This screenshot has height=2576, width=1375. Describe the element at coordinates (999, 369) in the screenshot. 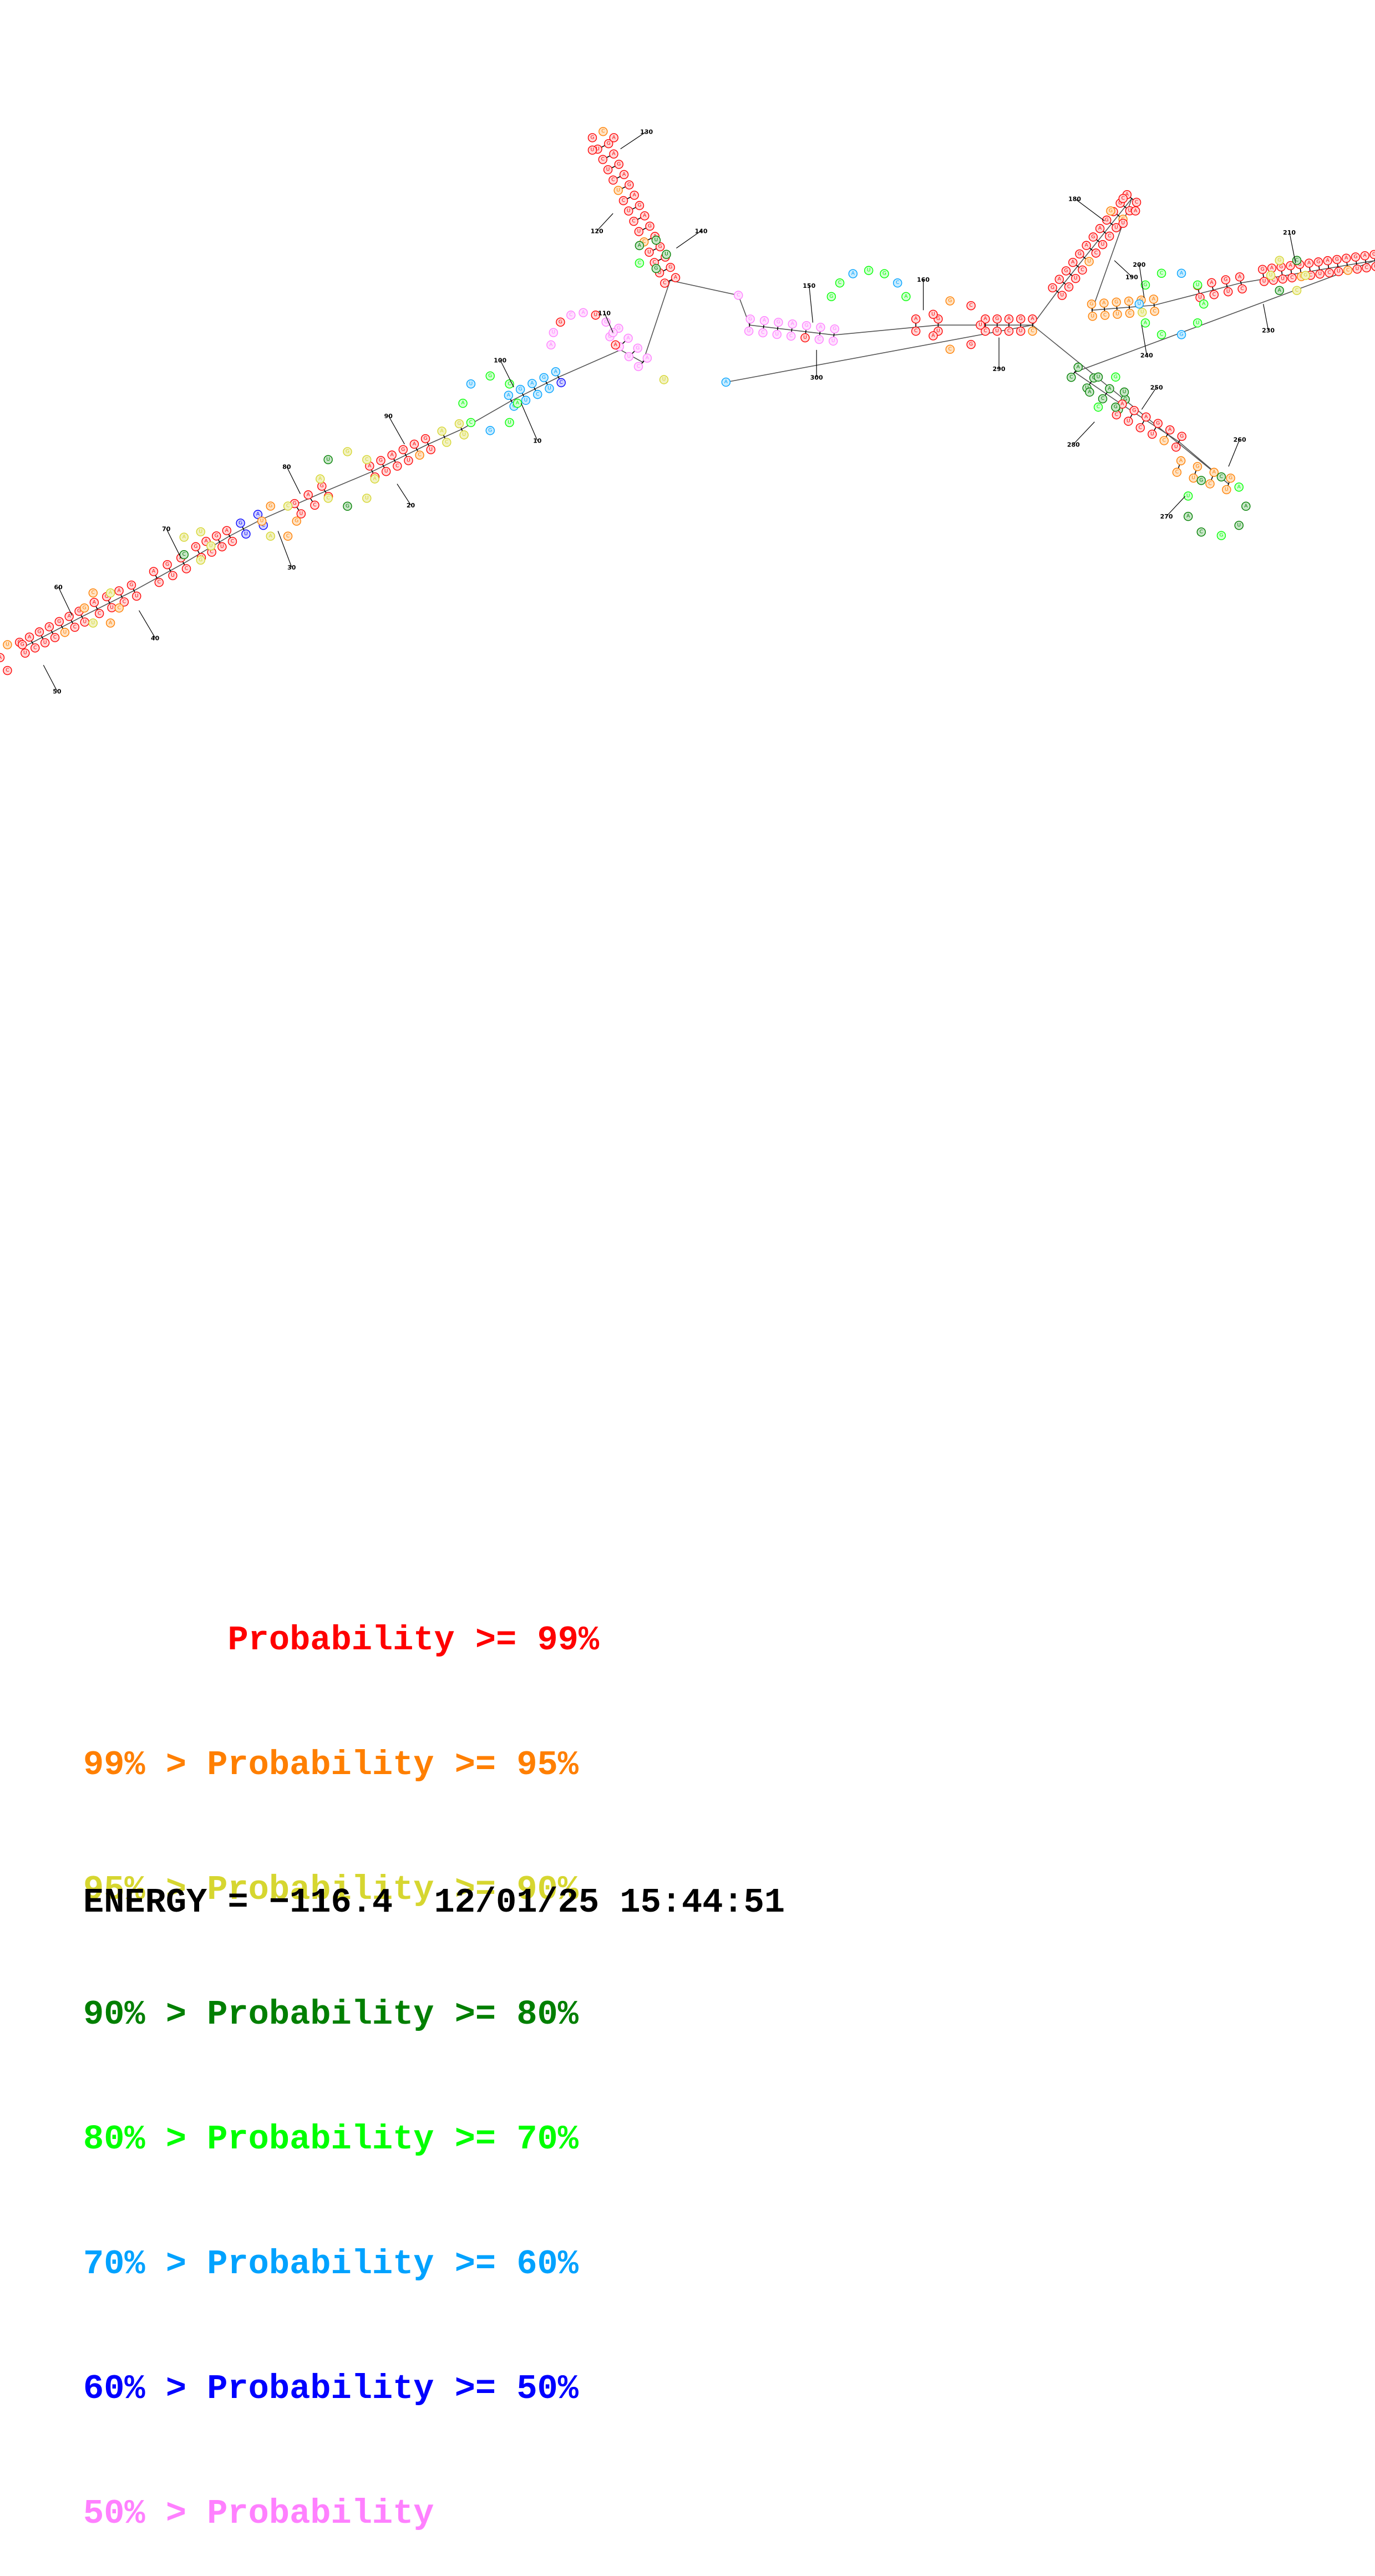

I see `position-label: 290` at that location.